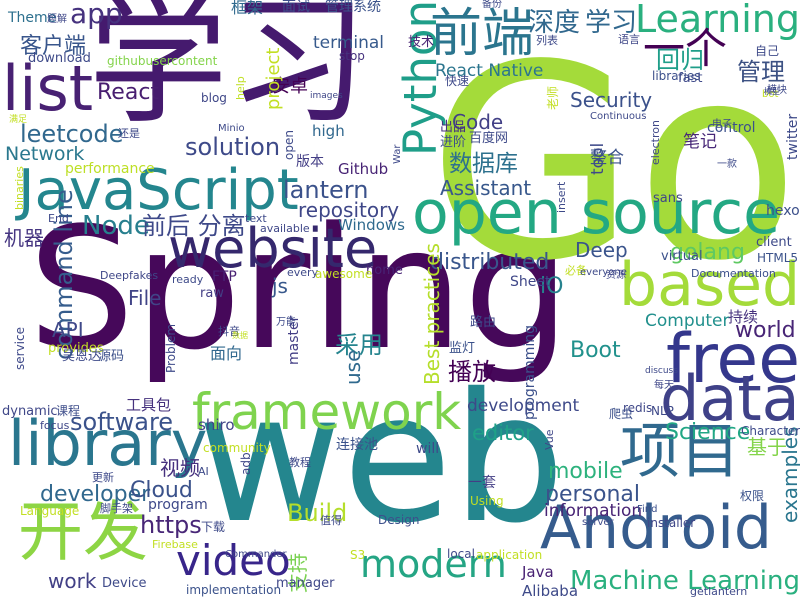  Describe the element at coordinates (752, 496) in the screenshot. I see `word: 权限` at that location.